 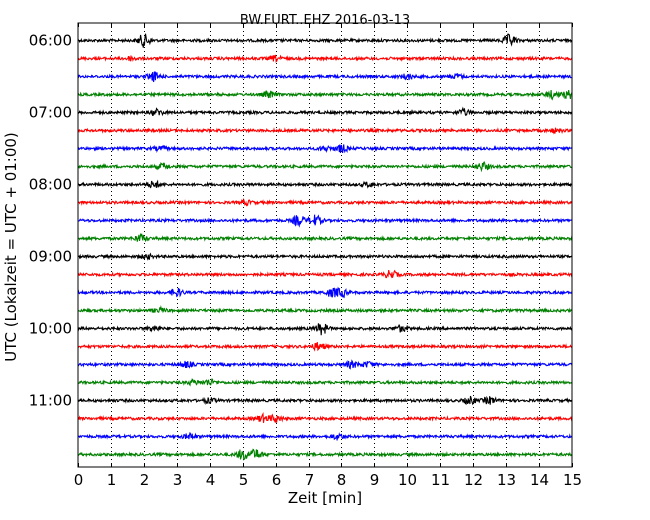 I want to click on x-tick-label: 7, so click(x=310, y=480).